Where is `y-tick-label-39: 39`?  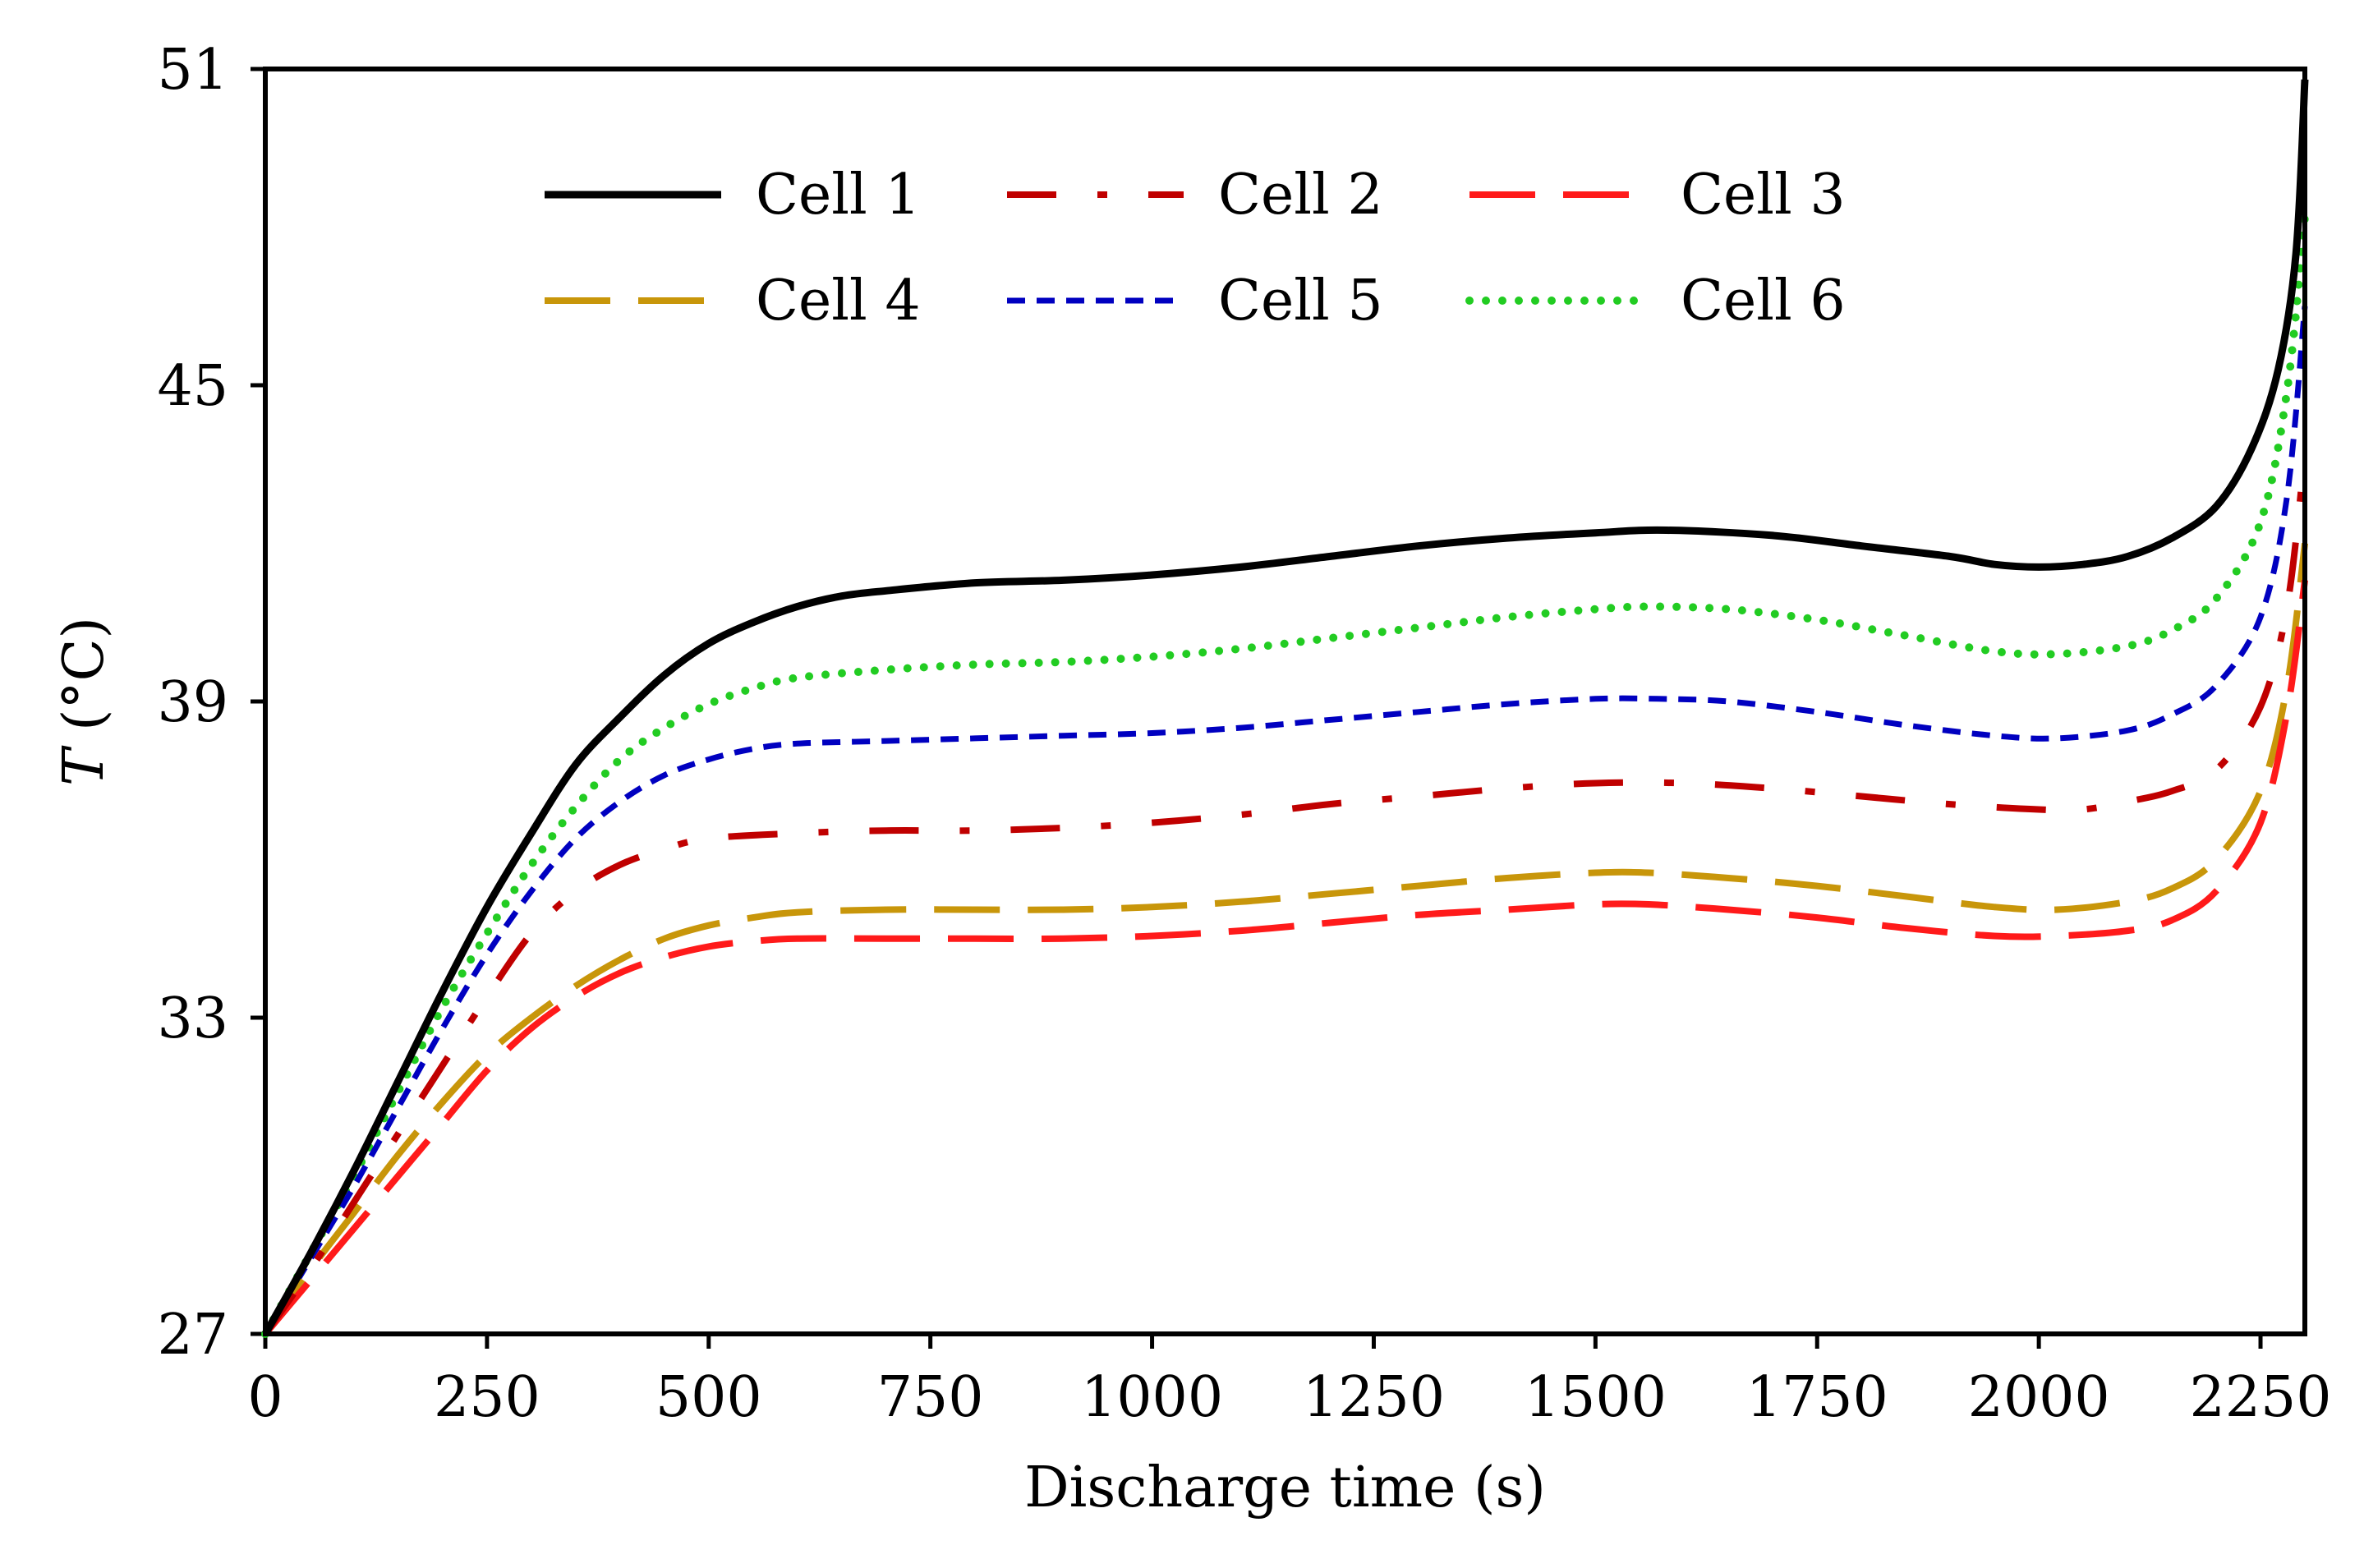 y-tick-label-39: 39 is located at coordinates (192, 702).